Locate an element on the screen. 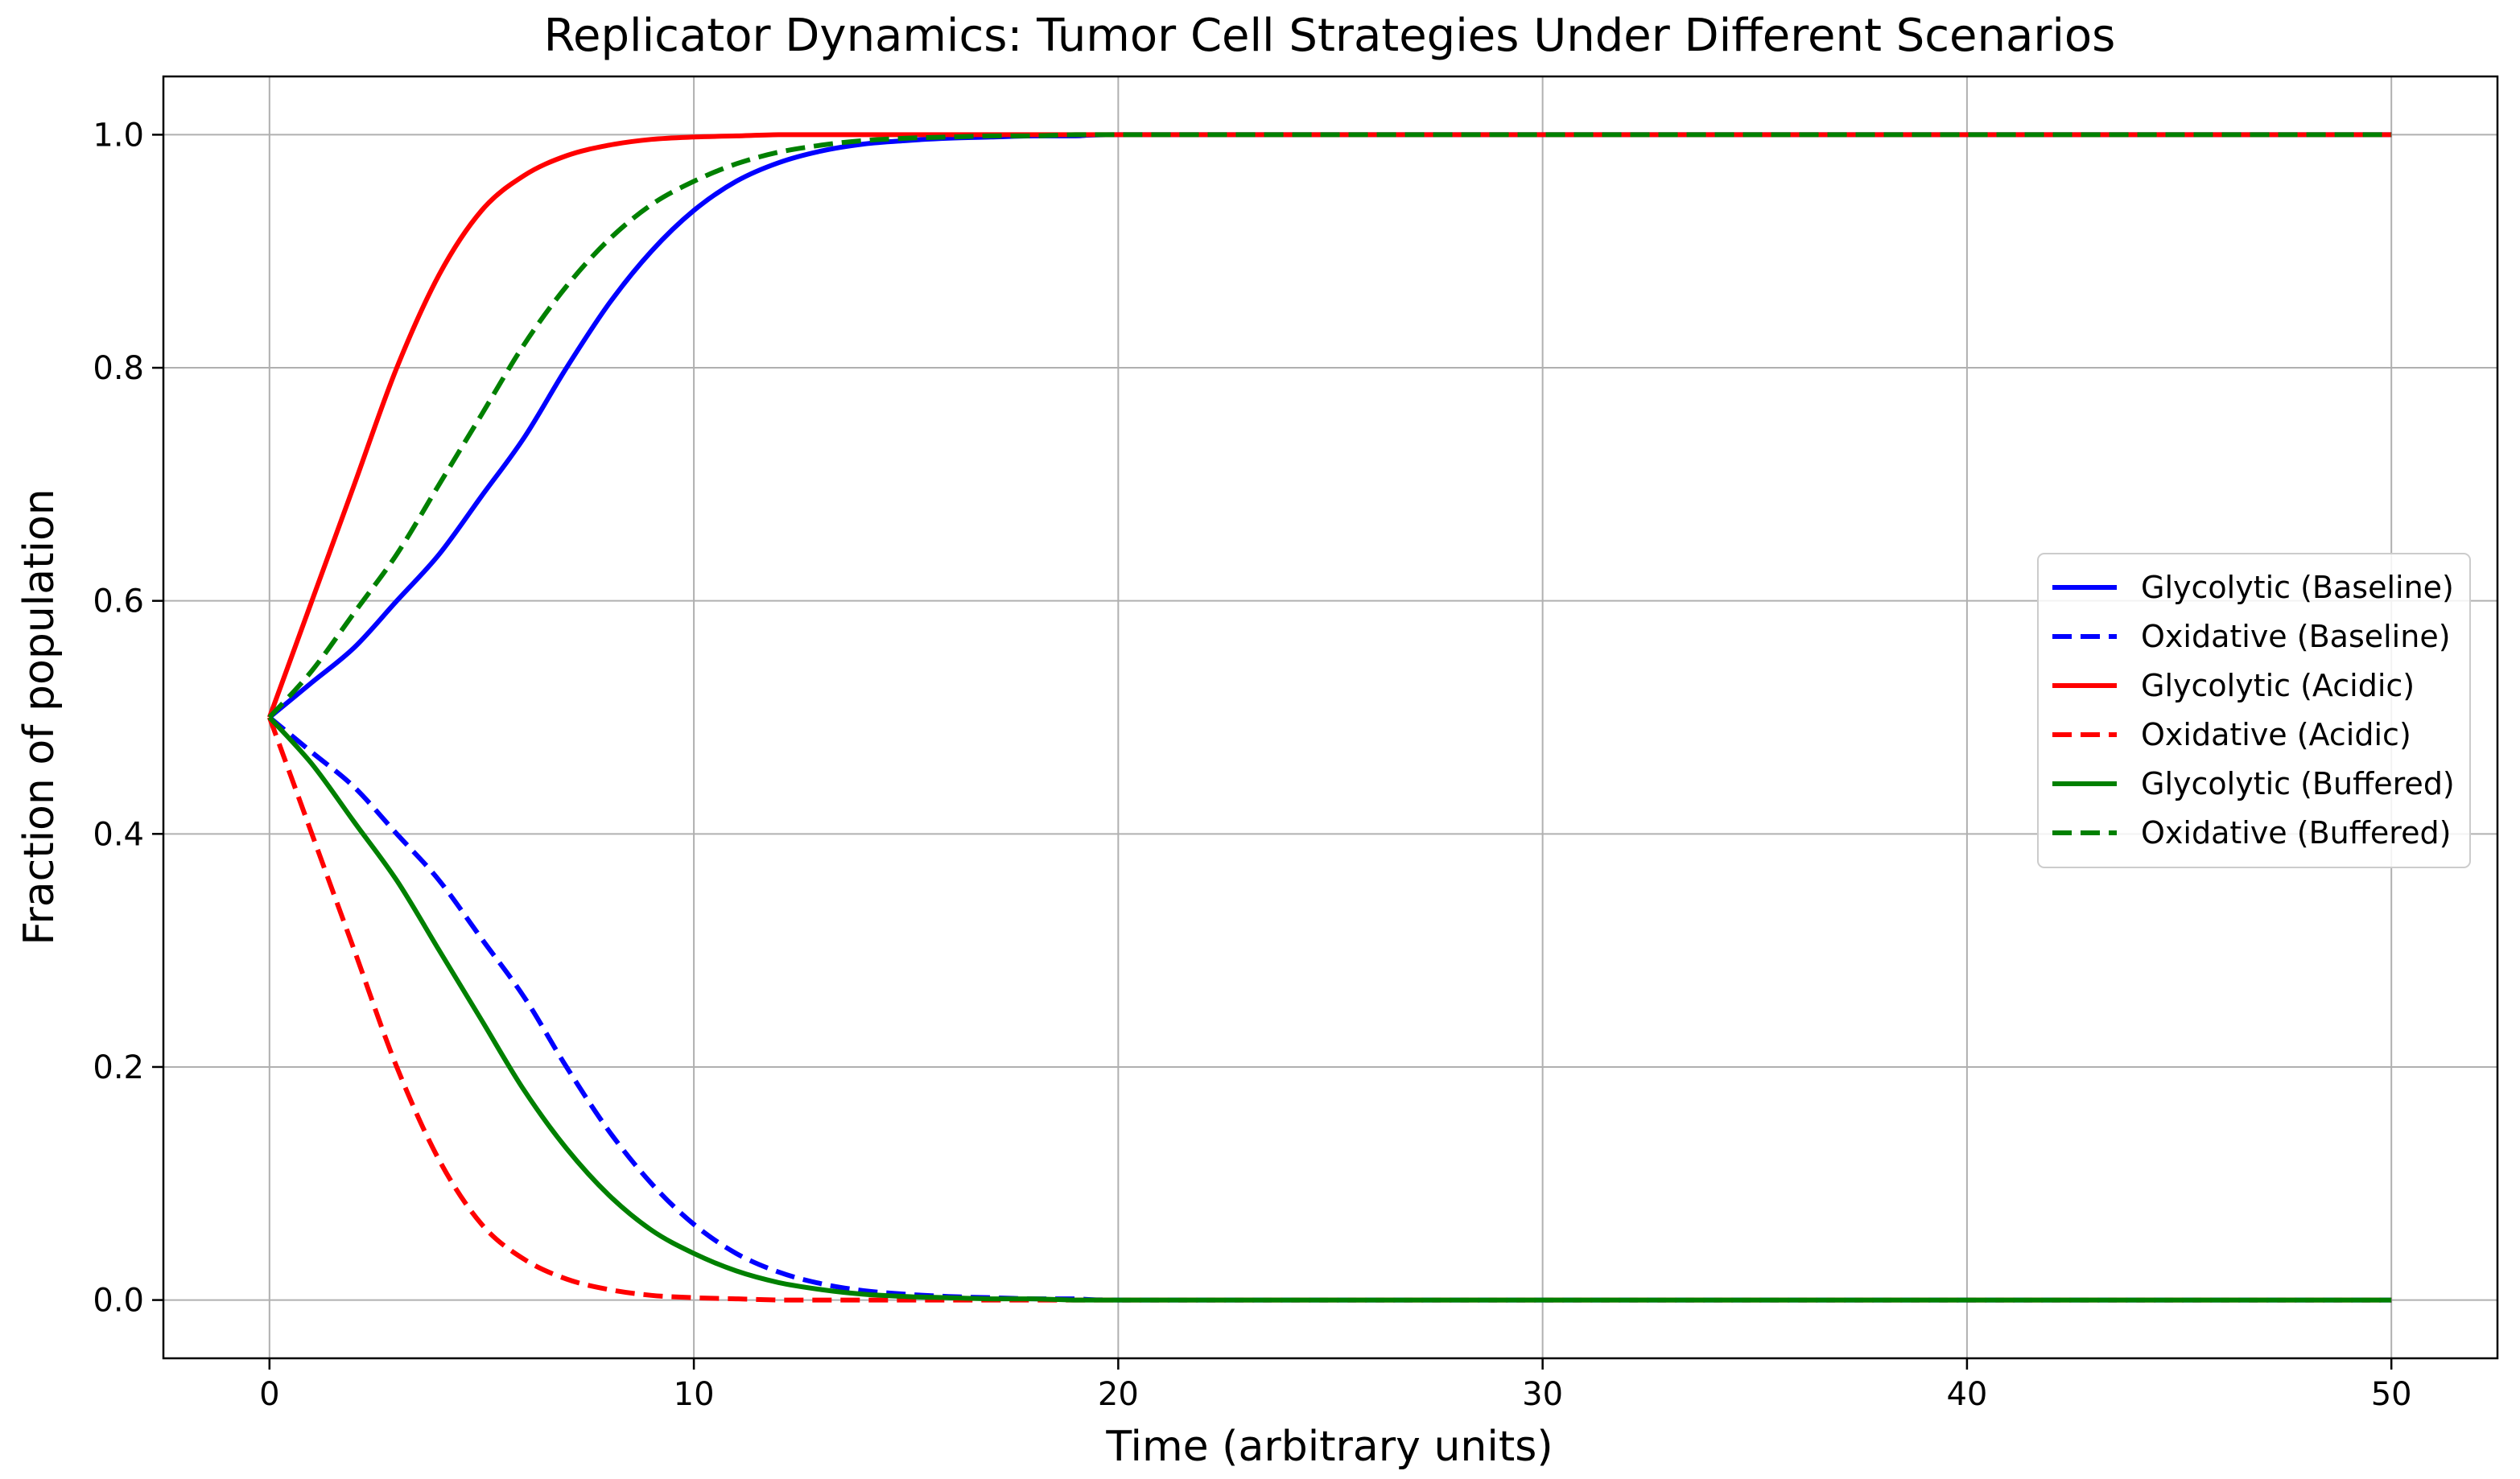 Image resolution: width=2520 pixels, height=1479 pixels. x-axis-label: Time (arbitrary units) is located at coordinates (1329, 1447).